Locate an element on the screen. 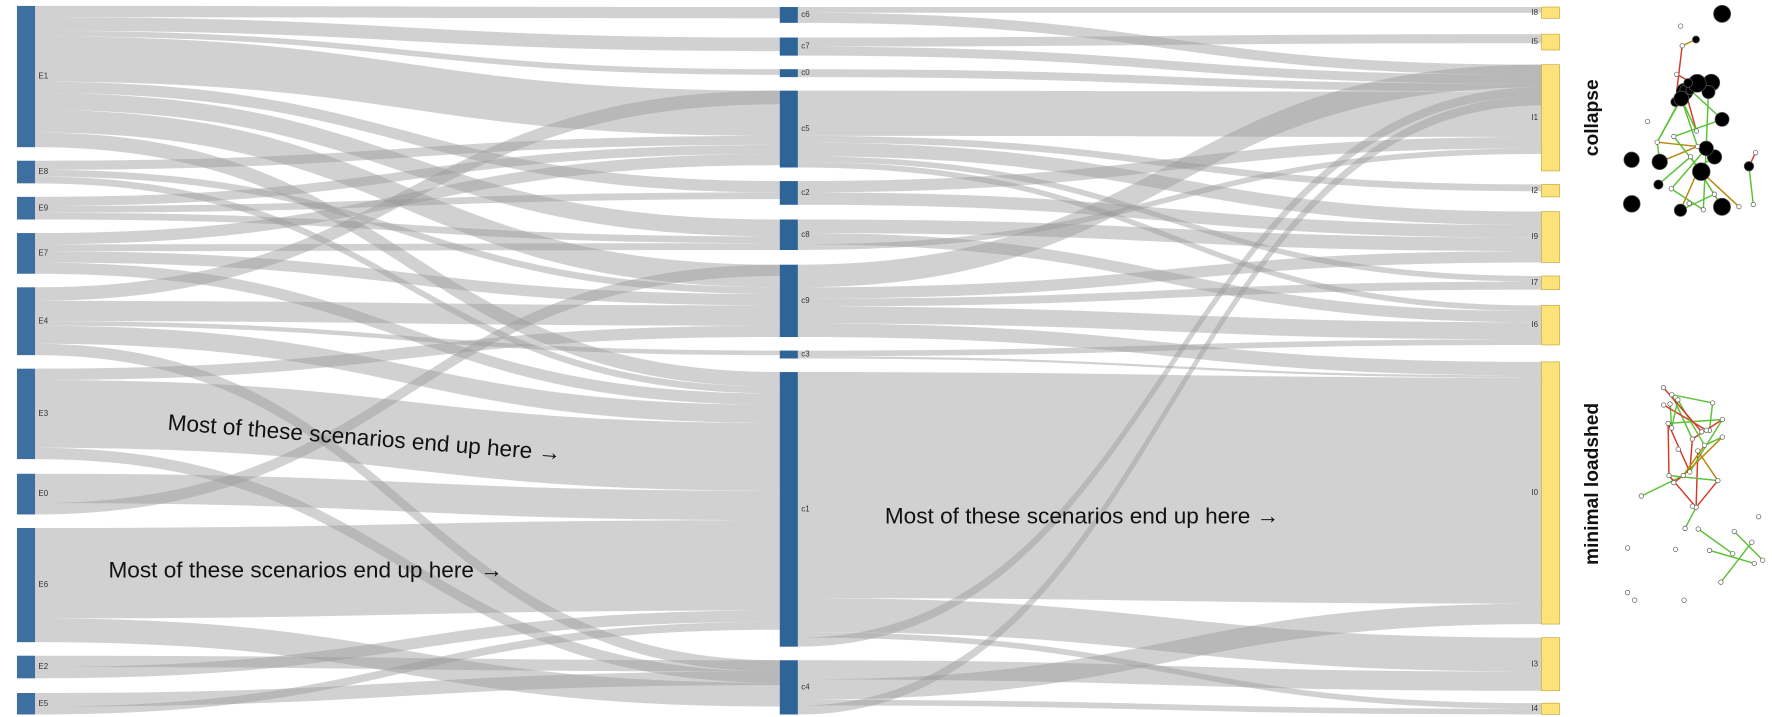 This screenshot has width=1772, height=717. node-label: E0 is located at coordinates (43, 493).